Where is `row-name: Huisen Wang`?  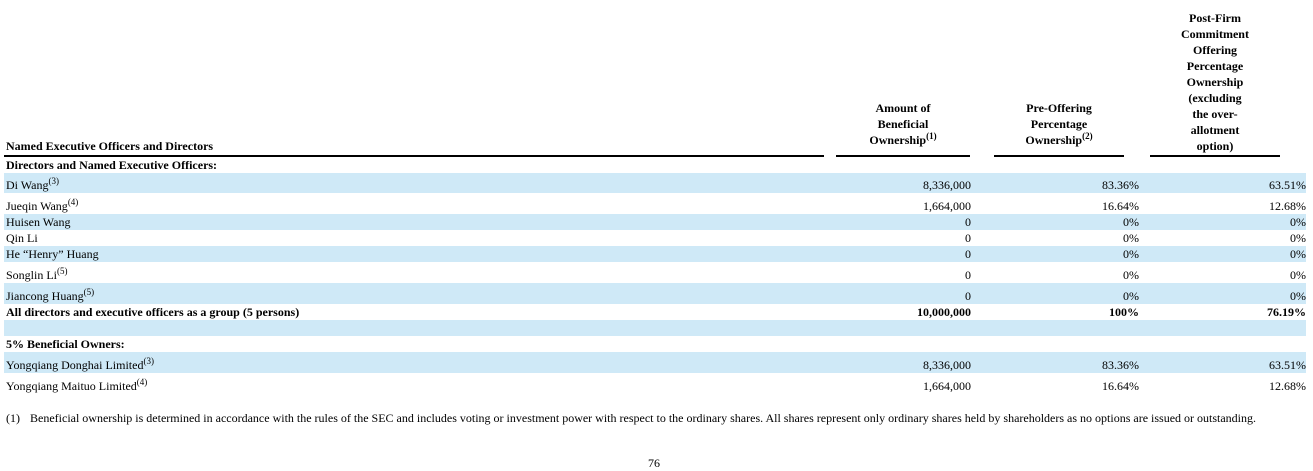
row-name: Huisen Wang is located at coordinates (38, 222).